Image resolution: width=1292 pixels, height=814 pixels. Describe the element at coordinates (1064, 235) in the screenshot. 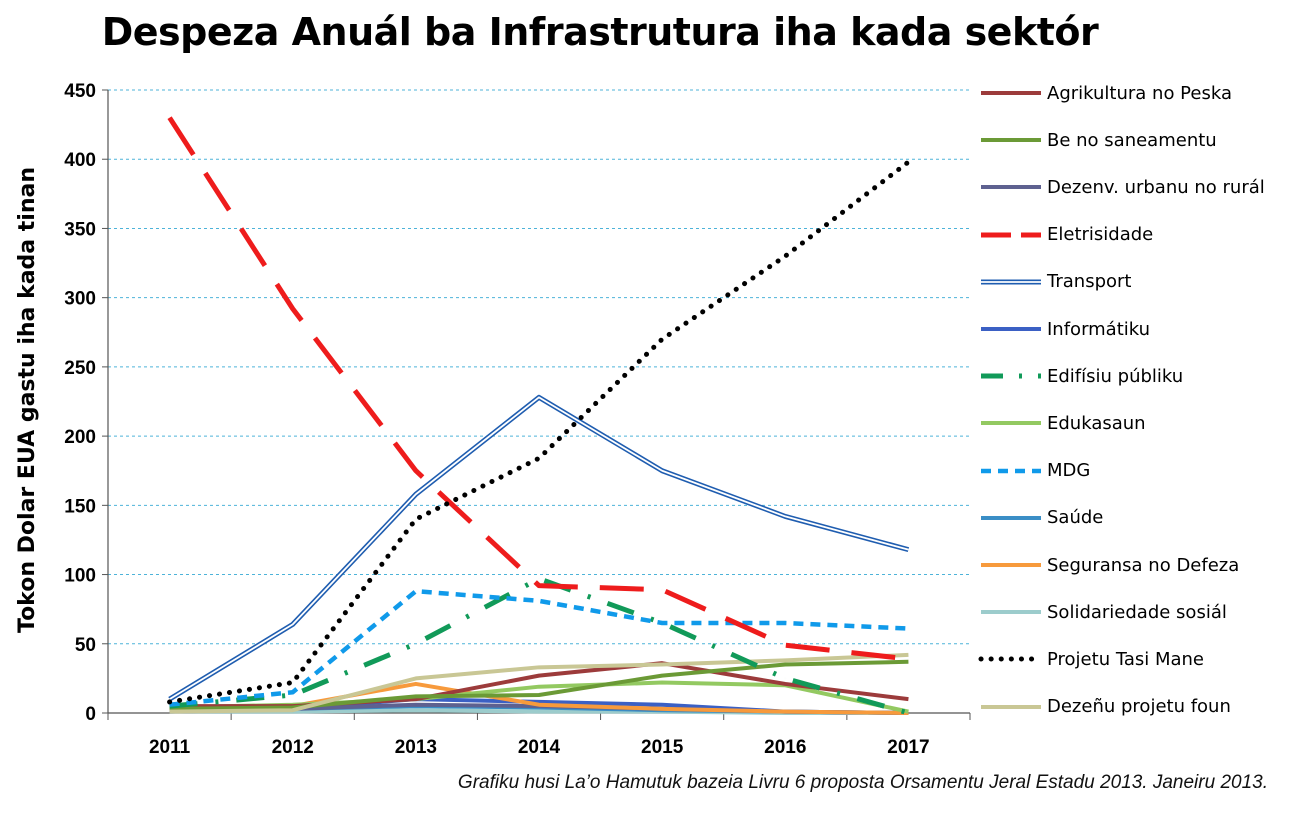

I see `legend-item-eletrisidade: Eletrisidade` at that location.